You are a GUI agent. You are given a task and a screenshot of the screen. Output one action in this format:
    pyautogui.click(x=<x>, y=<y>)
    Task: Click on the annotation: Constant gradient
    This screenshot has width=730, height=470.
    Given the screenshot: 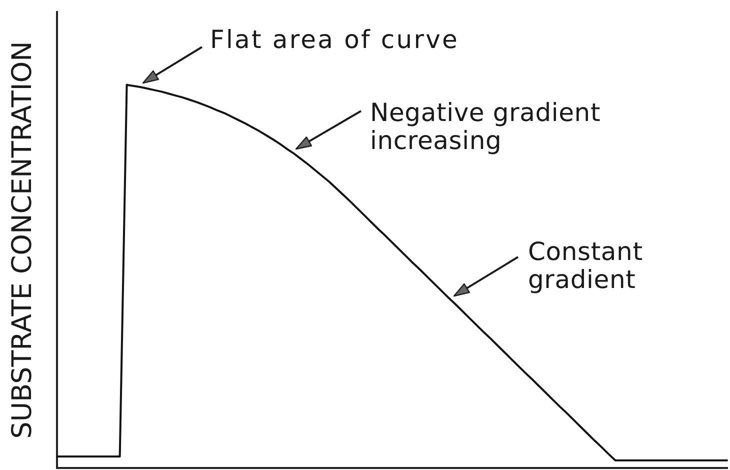 What is the action you would take?
    pyautogui.click(x=585, y=265)
    